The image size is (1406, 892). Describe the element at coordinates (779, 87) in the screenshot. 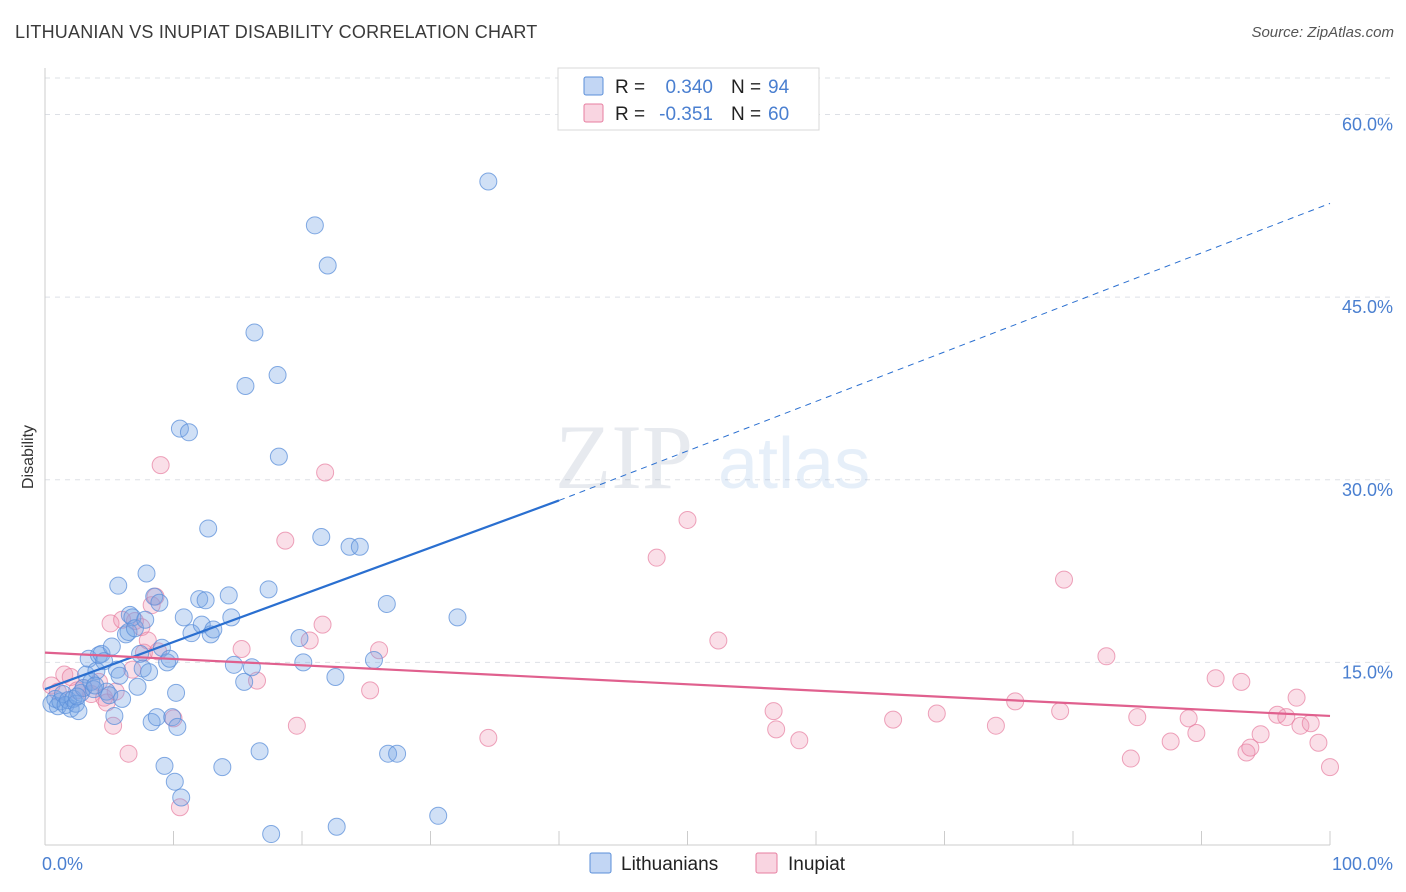

I see `legend-n-value: 94` at that location.